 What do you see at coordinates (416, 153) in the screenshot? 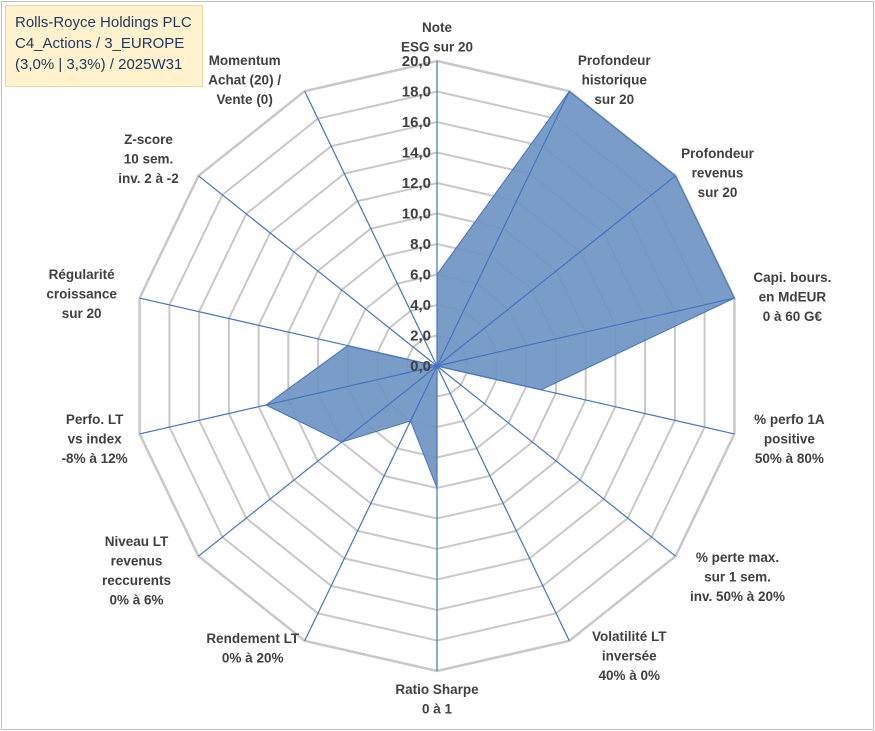
I see `axis-tick-label: 14,0` at bounding box center [416, 153].